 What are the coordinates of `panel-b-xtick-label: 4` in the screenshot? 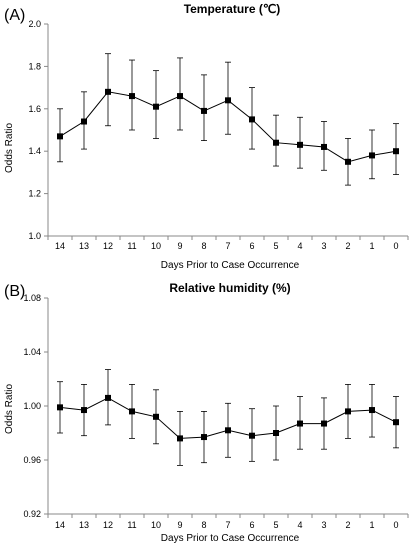 It's located at (299, 525).